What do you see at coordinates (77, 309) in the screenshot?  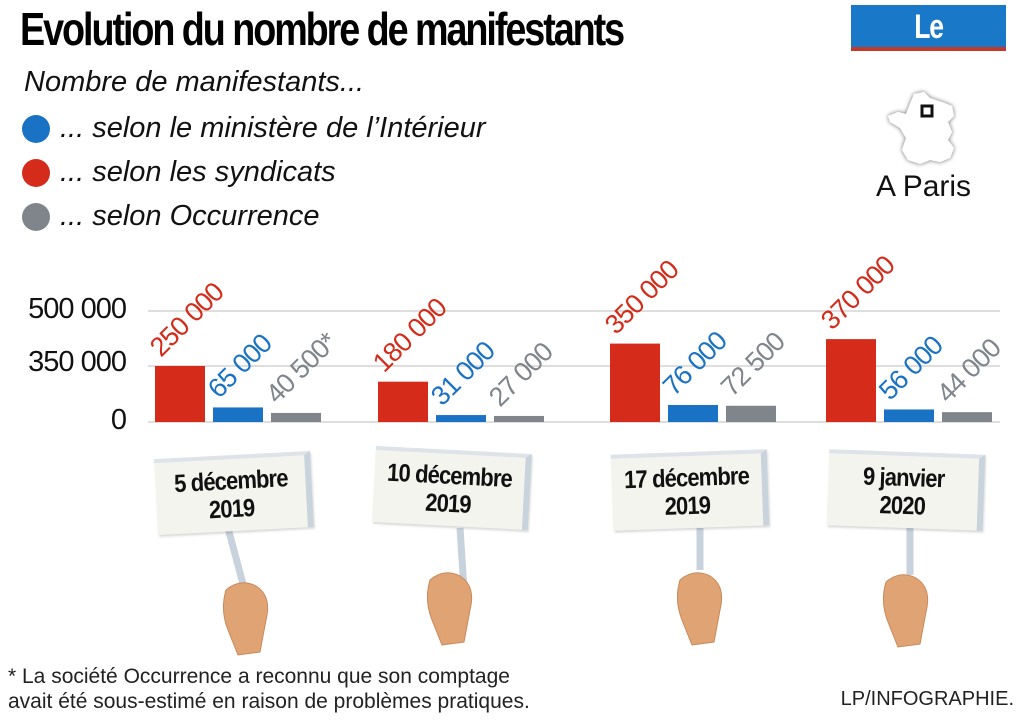 I see `y-tick-label: 500 000` at bounding box center [77, 309].